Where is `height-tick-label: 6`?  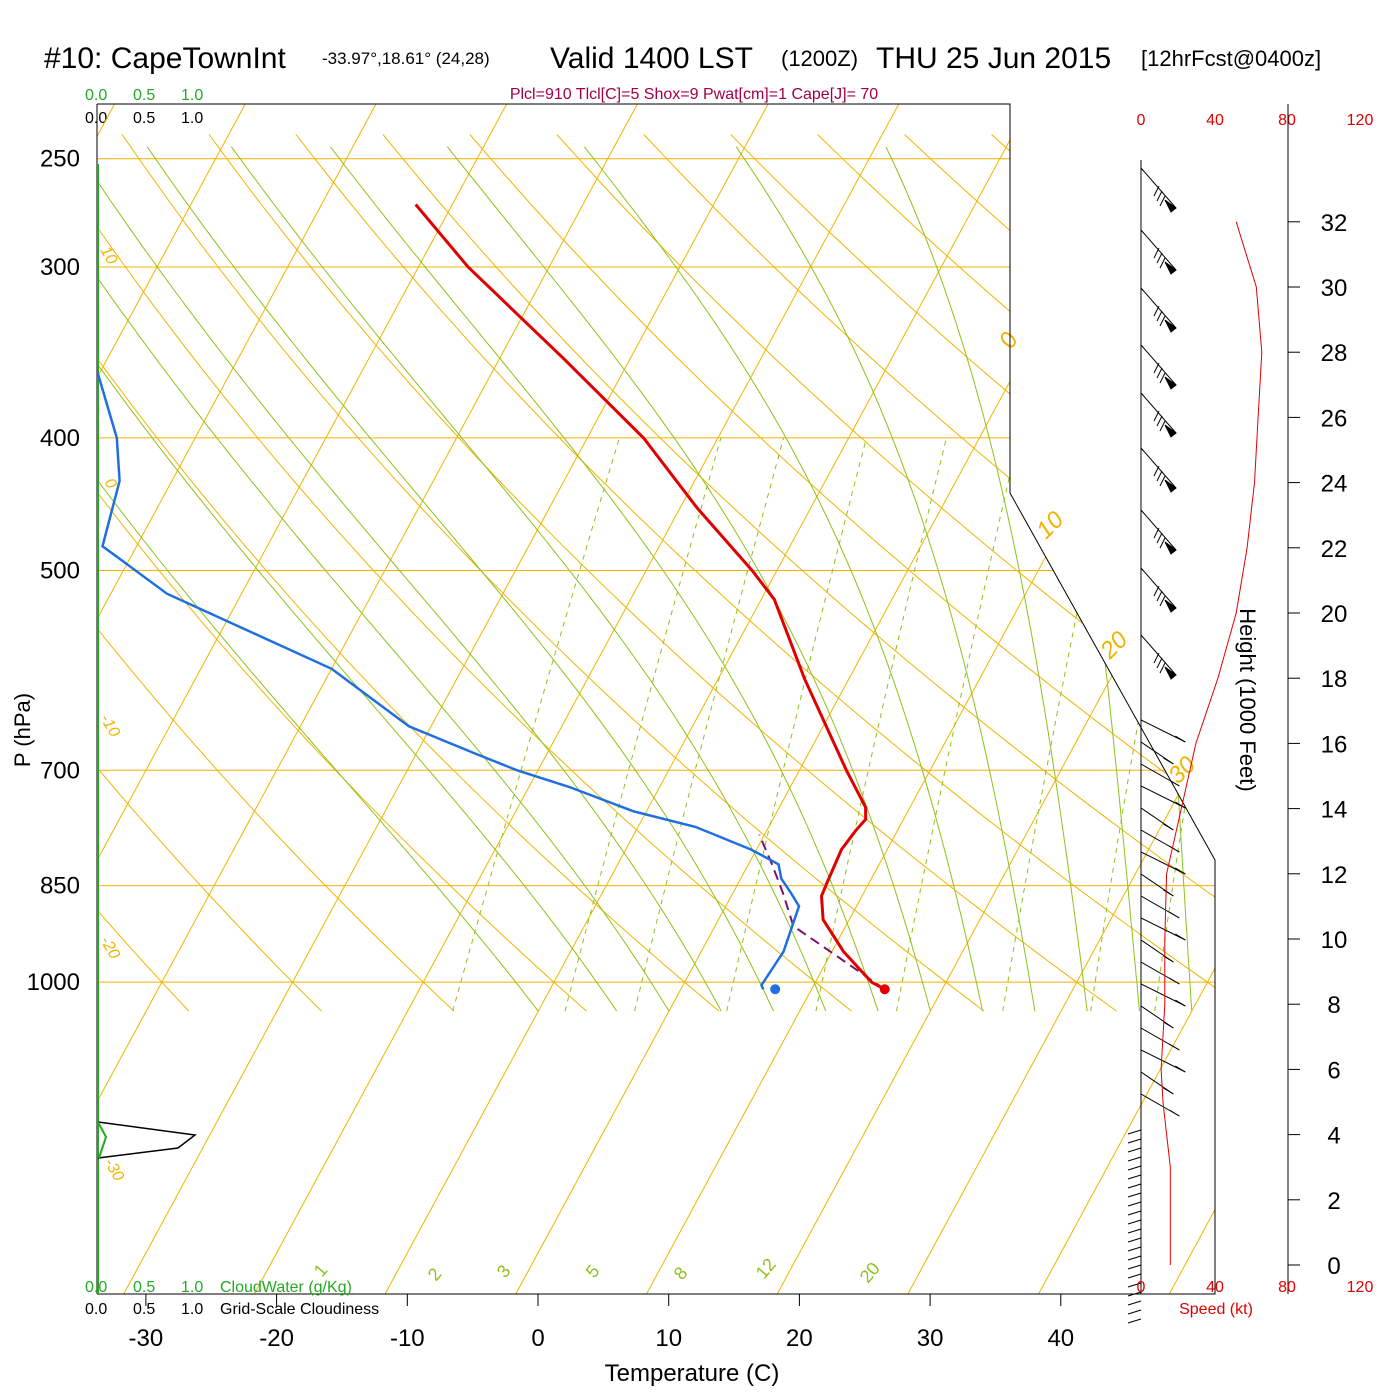
height-tick-label: 6 is located at coordinates (1333, 1070).